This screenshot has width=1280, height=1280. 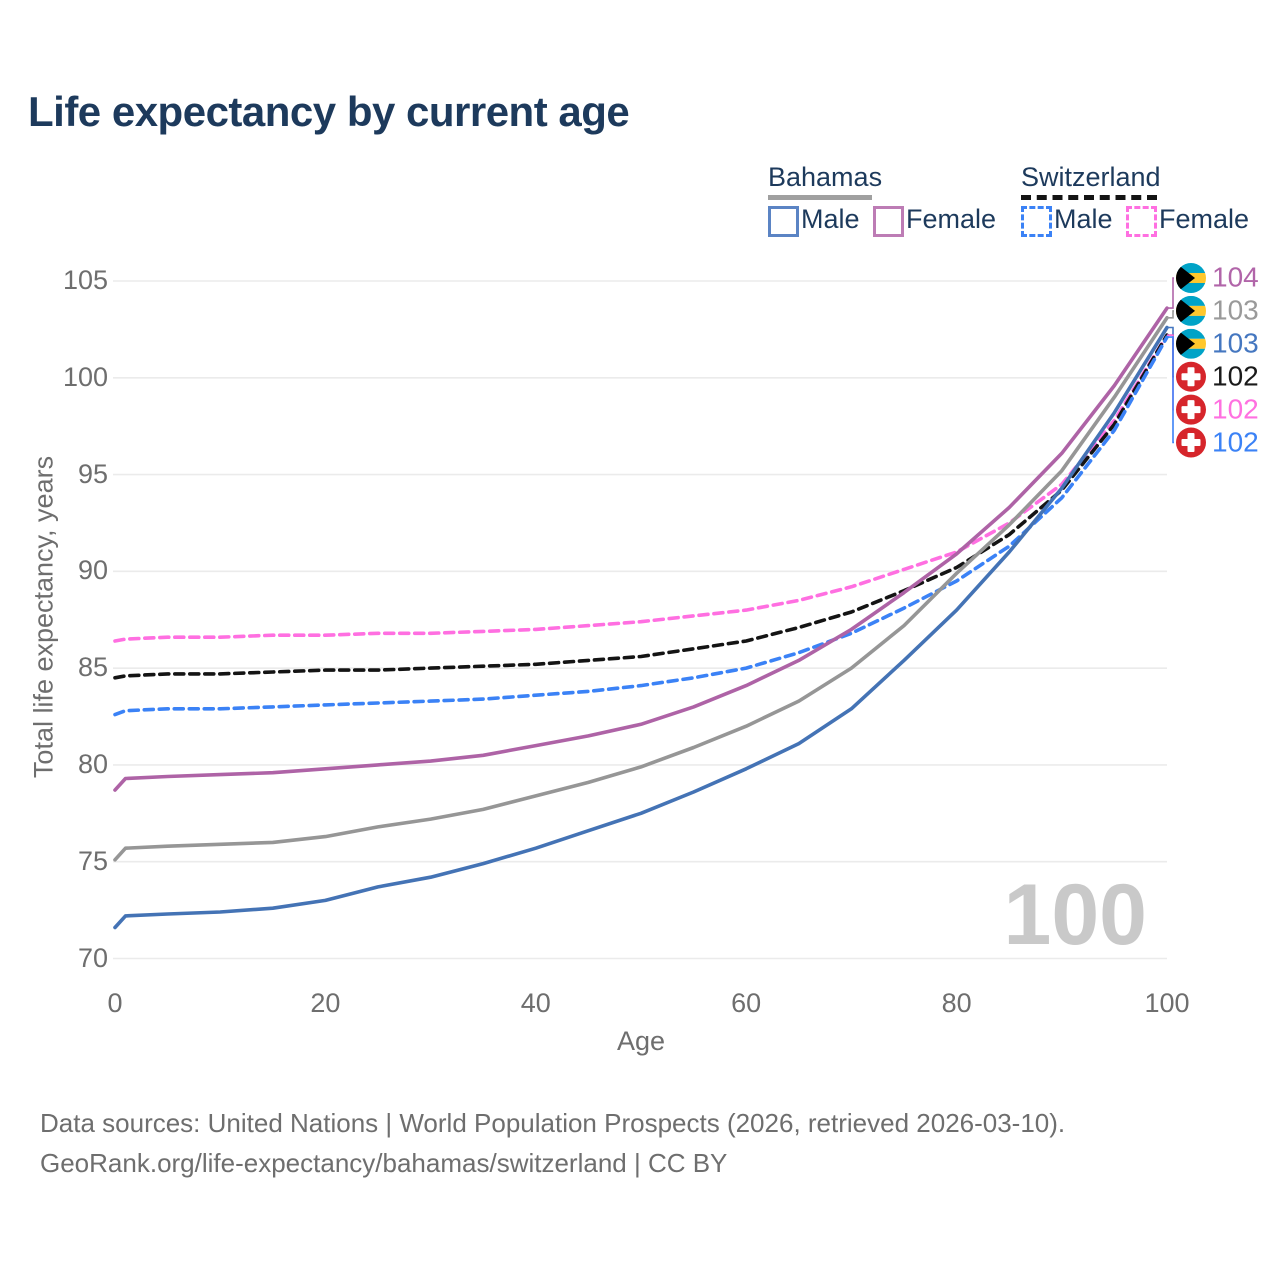 What do you see at coordinates (783, 221) in the screenshot?
I see `legend-swatch-bahamas-male` at bounding box center [783, 221].